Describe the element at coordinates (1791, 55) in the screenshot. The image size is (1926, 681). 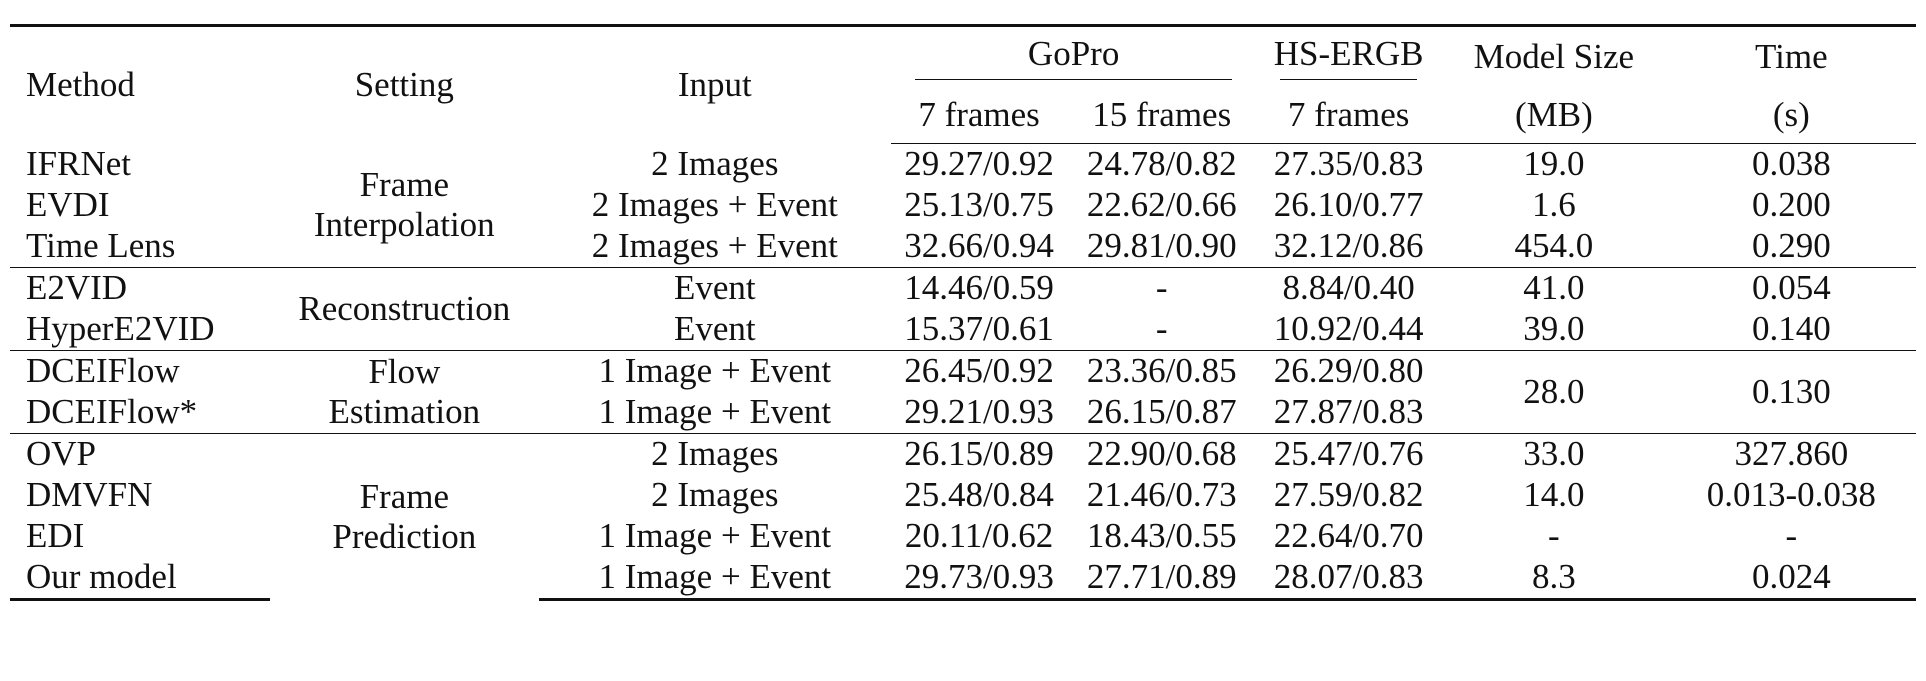
I see `header-time: Time` at that location.